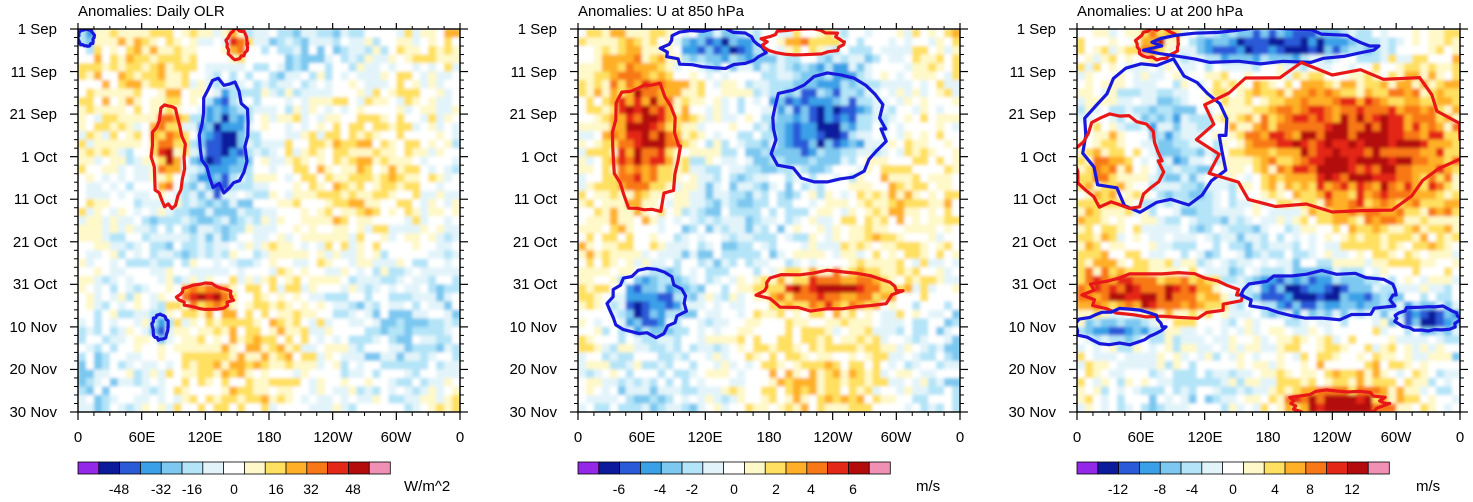 This screenshot has width=1473, height=502. What do you see at coordinates (759, 479) in the screenshot?
I see `colorbar: -6 -4 -2 0 2 4 6 m/s` at bounding box center [759, 479].